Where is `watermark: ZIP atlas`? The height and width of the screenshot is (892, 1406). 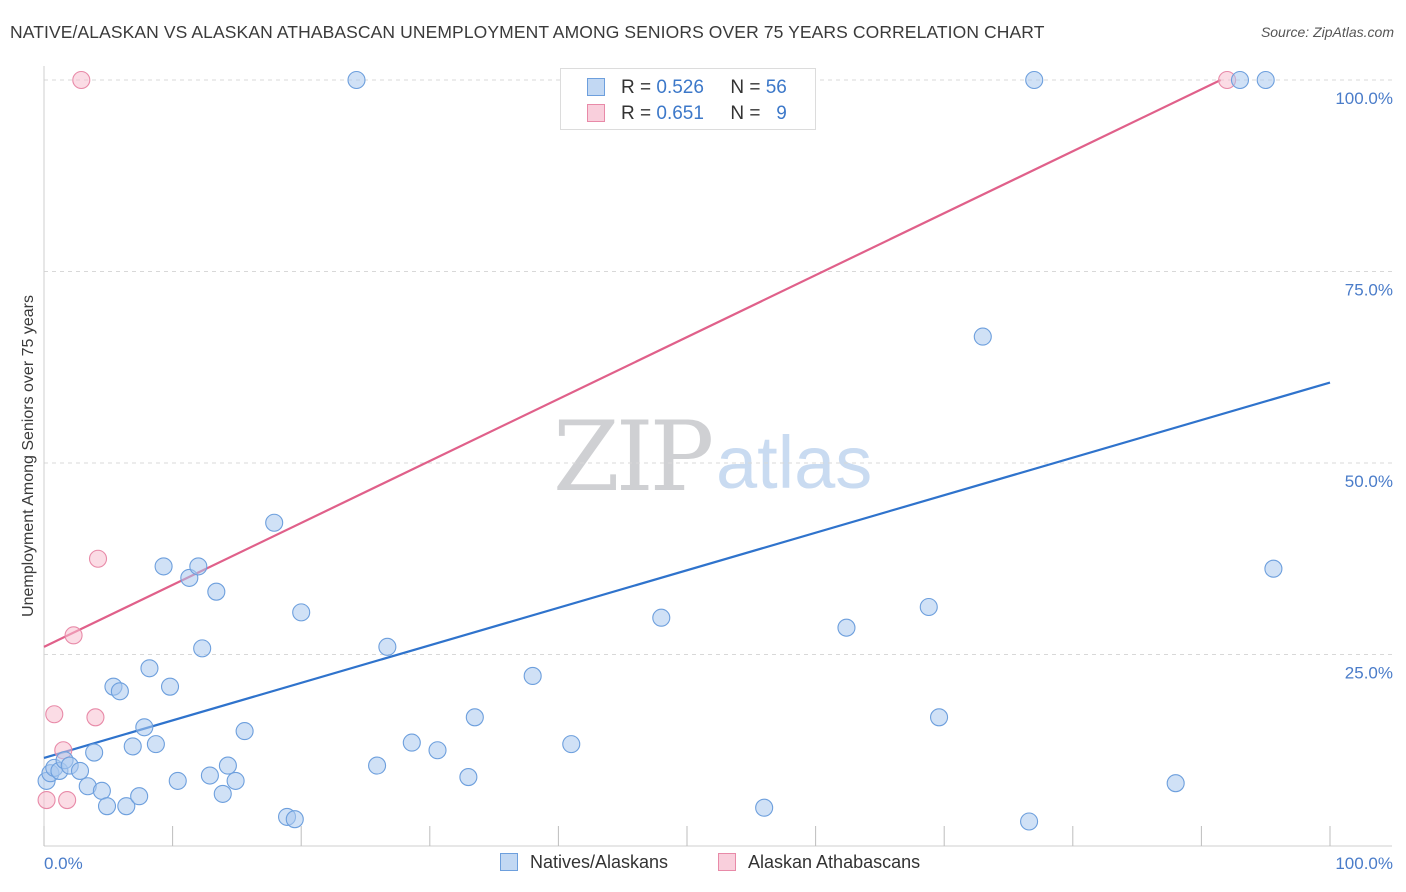 watermark: ZIP atlas is located at coordinates (712, 457).